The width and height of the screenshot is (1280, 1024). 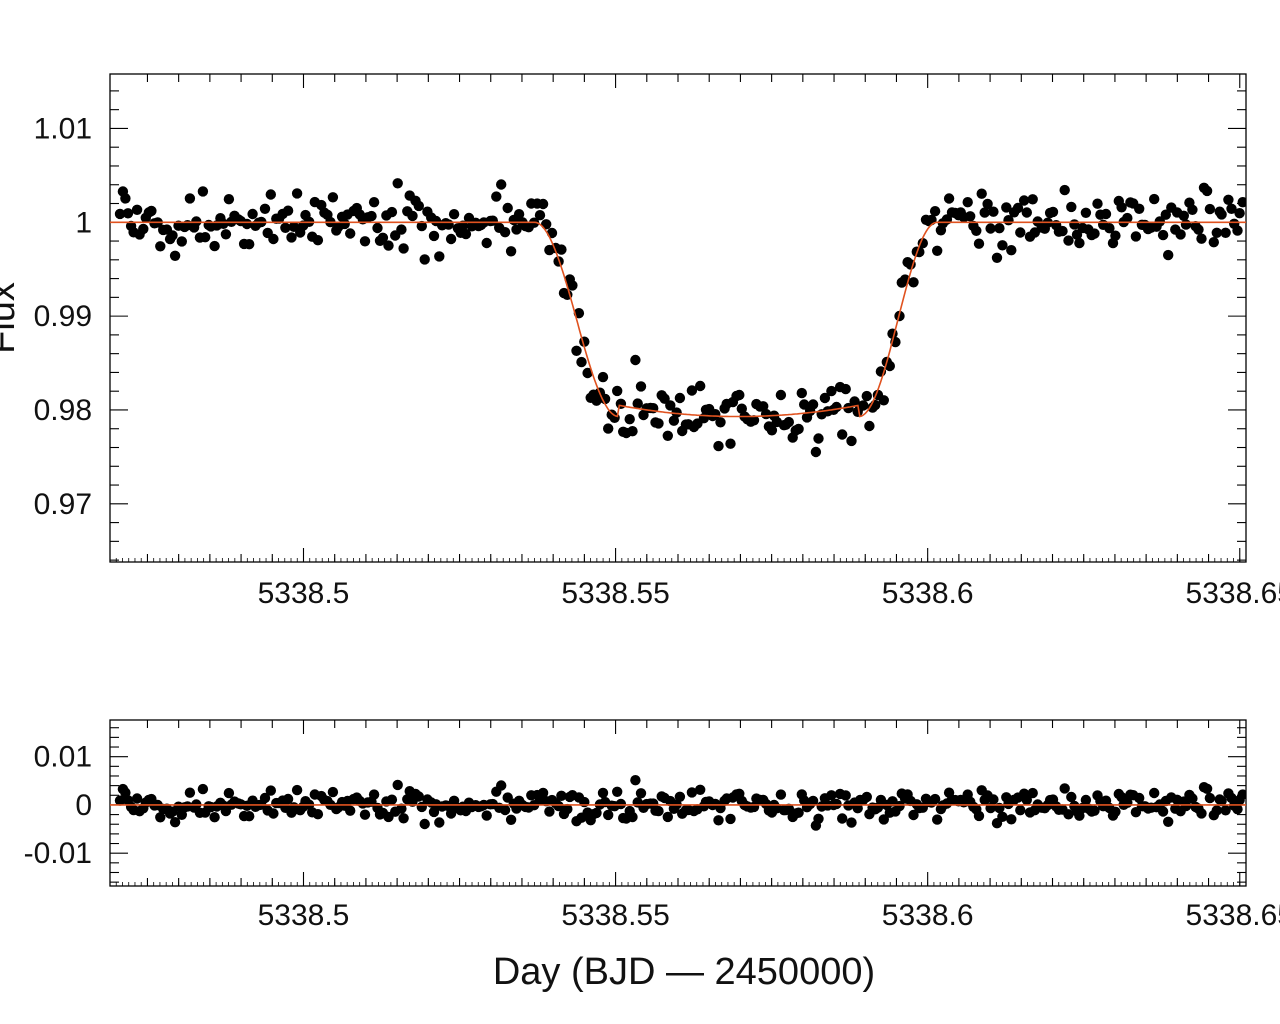 What do you see at coordinates (304, 915) in the screenshot?
I see `residual-x-tick-label: 5338.5` at bounding box center [304, 915].